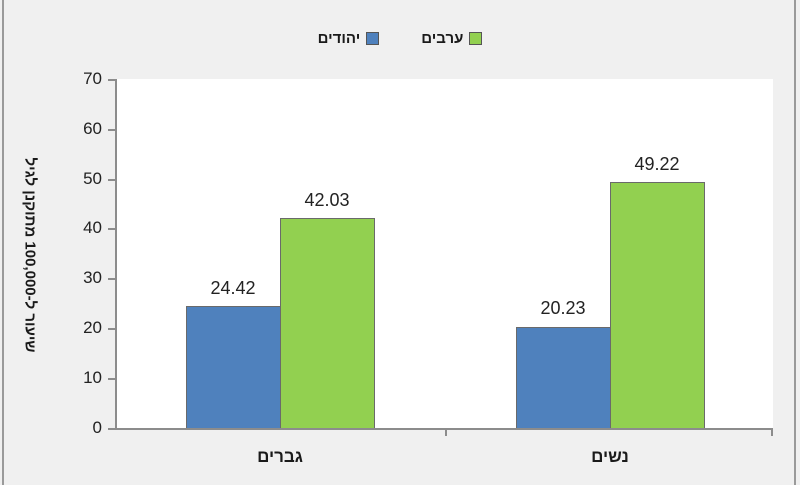 The width and height of the screenshot is (800, 485). What do you see at coordinates (441, 429) in the screenshot?
I see `x-axis-line` at bounding box center [441, 429].